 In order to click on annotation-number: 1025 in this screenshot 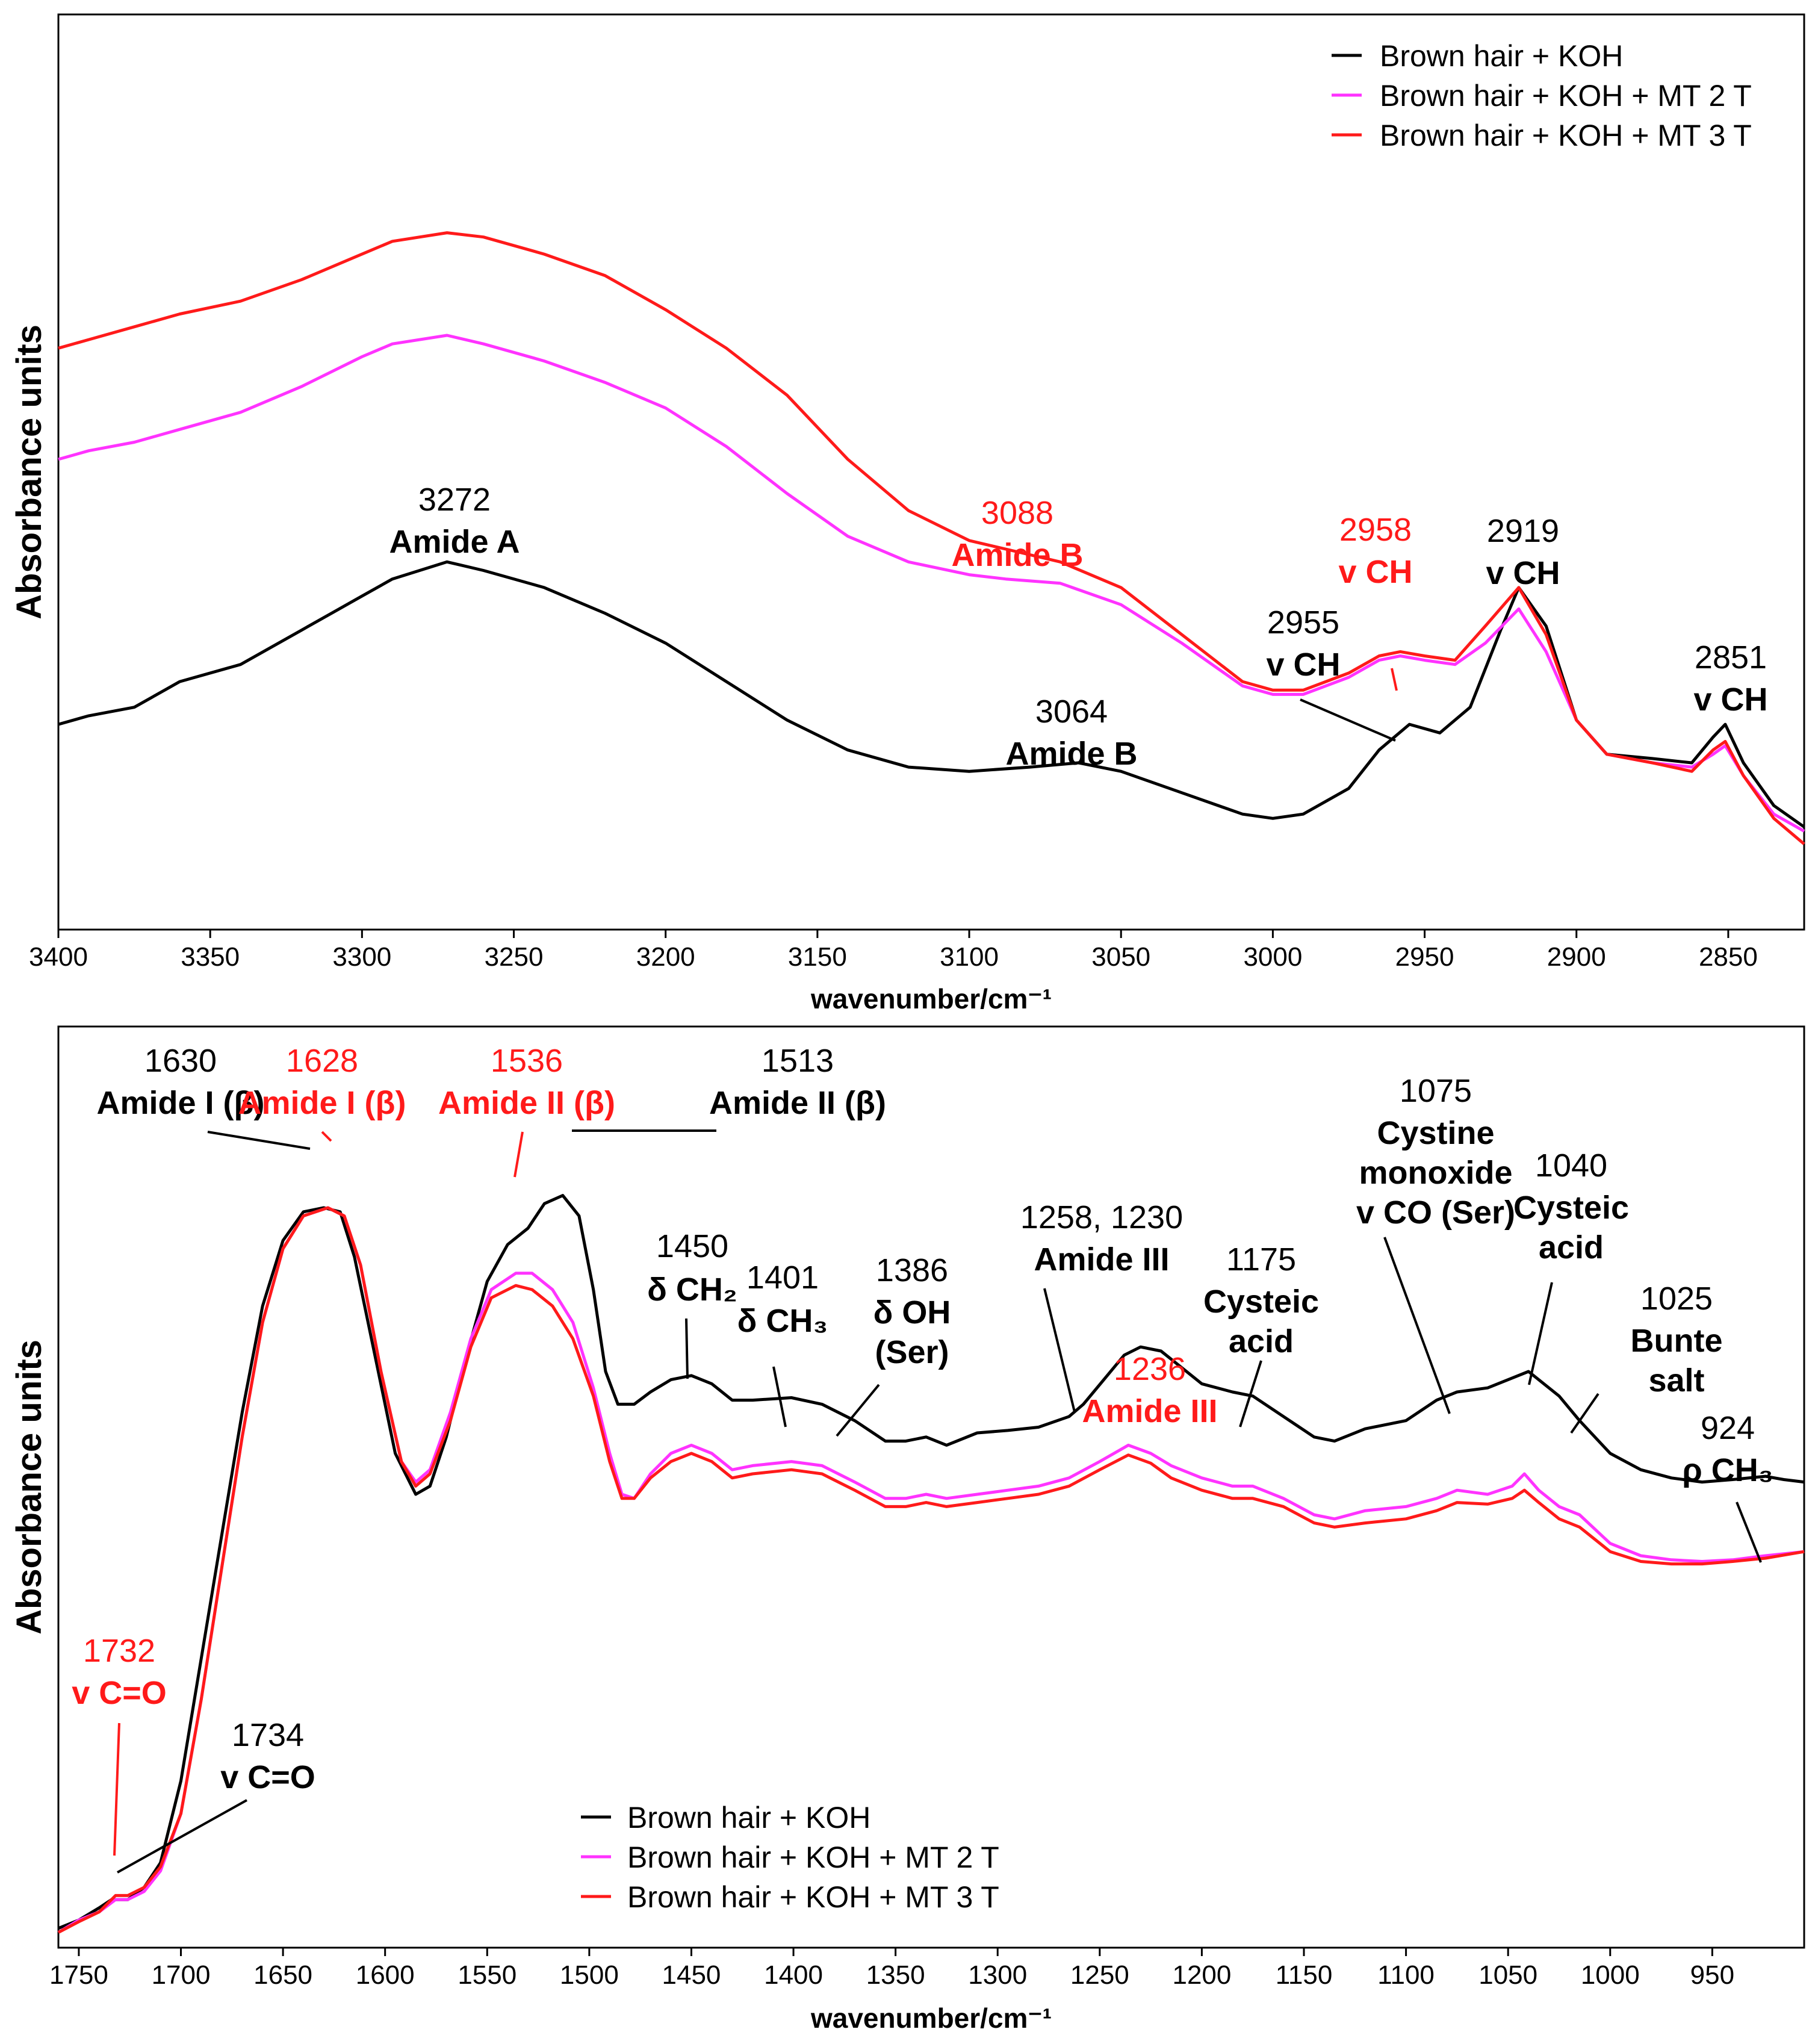, I will do `click(1676, 1299)`.